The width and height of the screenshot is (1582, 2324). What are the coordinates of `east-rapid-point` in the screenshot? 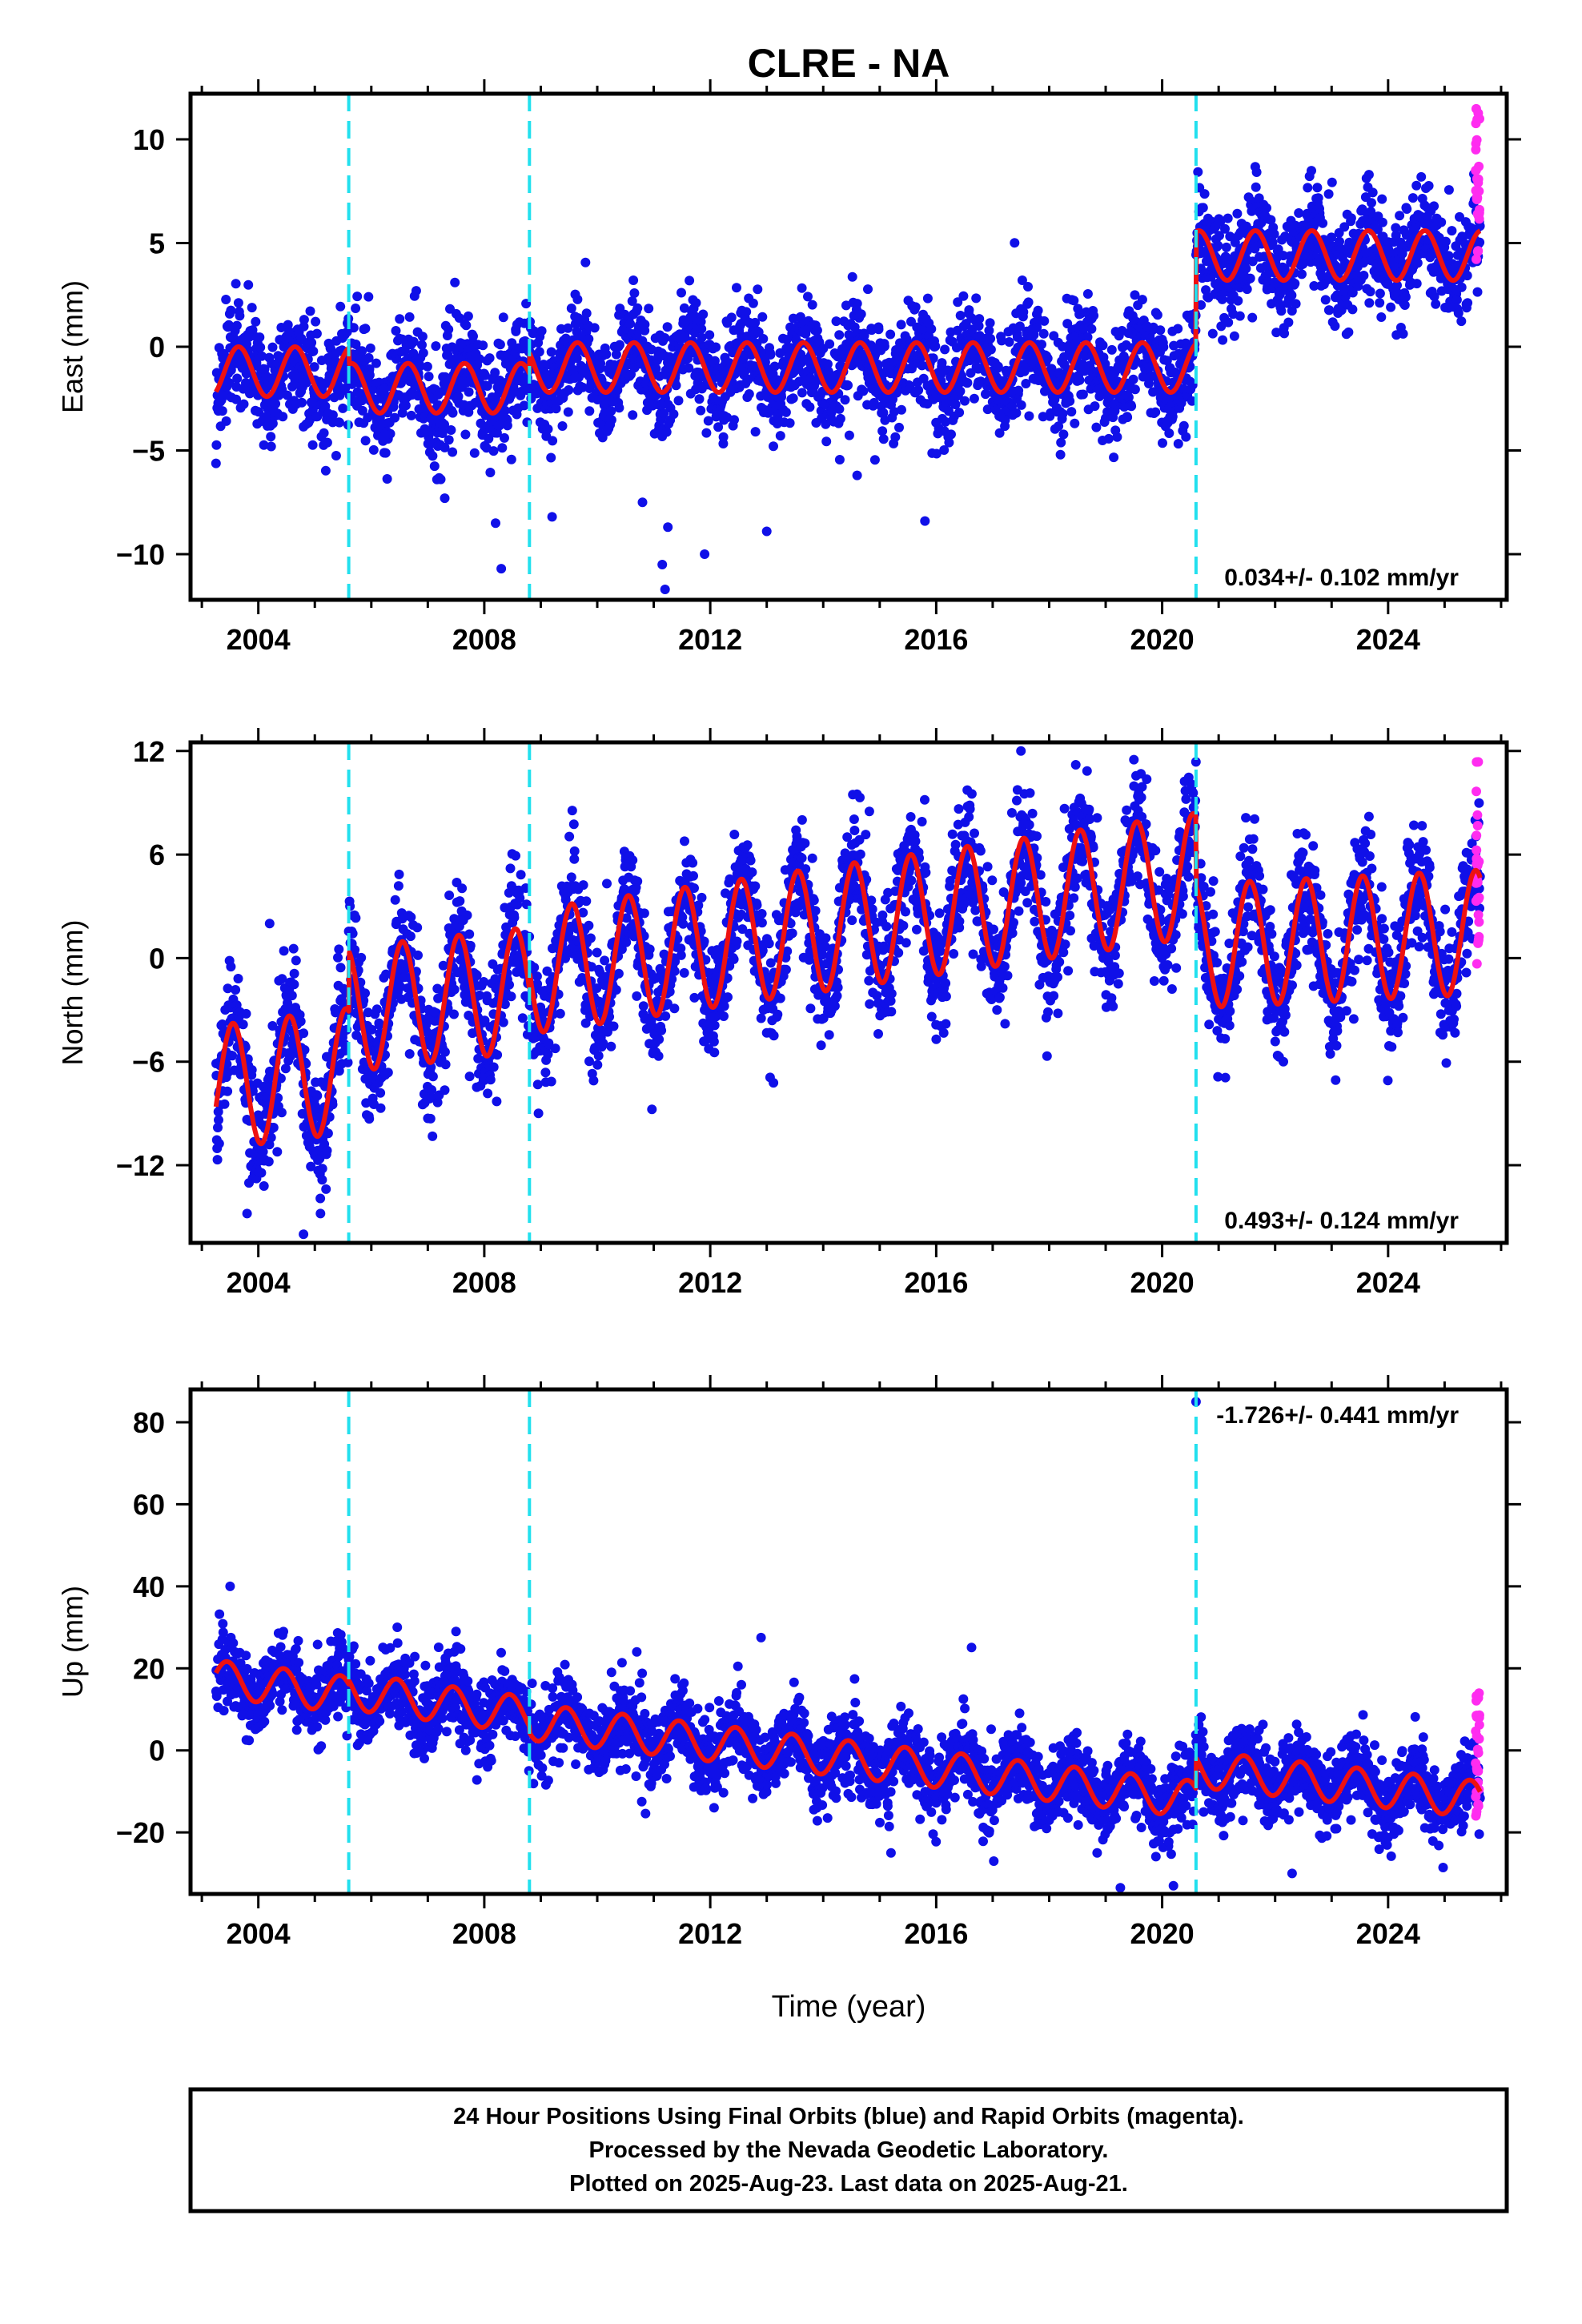 It's located at (1478, 251).